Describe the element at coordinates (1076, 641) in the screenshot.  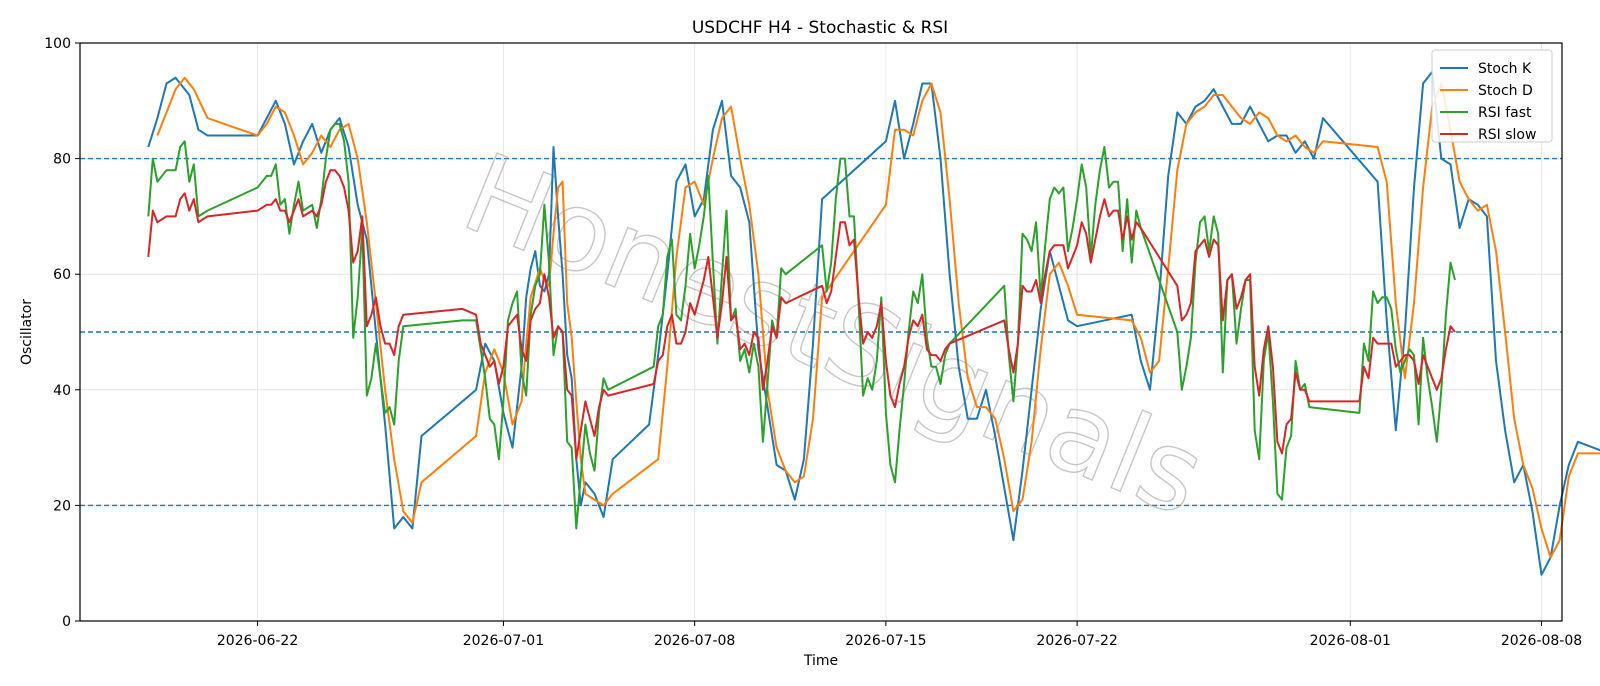
I see `x-tick-label: 2026-07-22` at that location.